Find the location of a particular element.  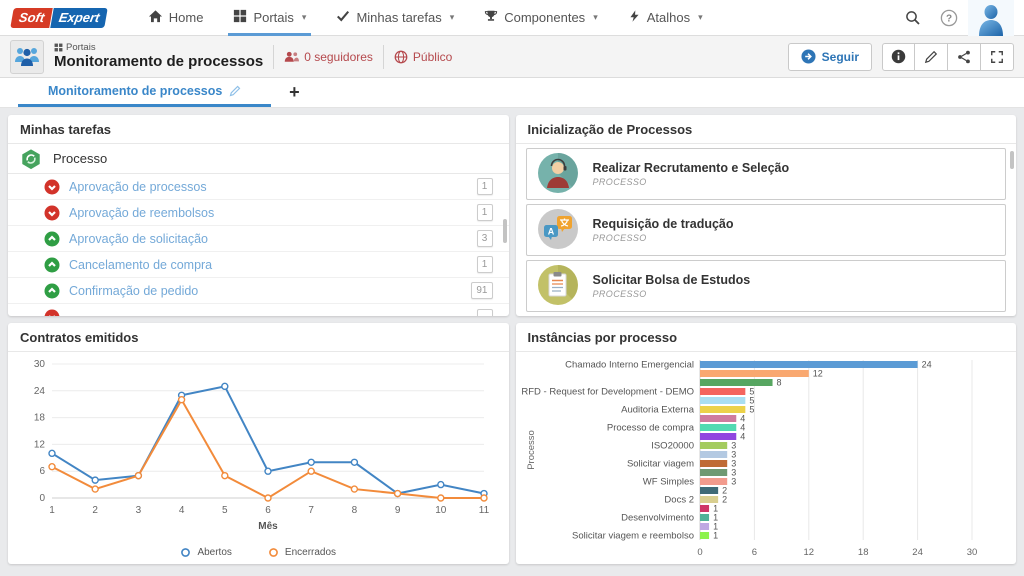

task-link: Cancelamento de compra is located at coordinates (141, 264).